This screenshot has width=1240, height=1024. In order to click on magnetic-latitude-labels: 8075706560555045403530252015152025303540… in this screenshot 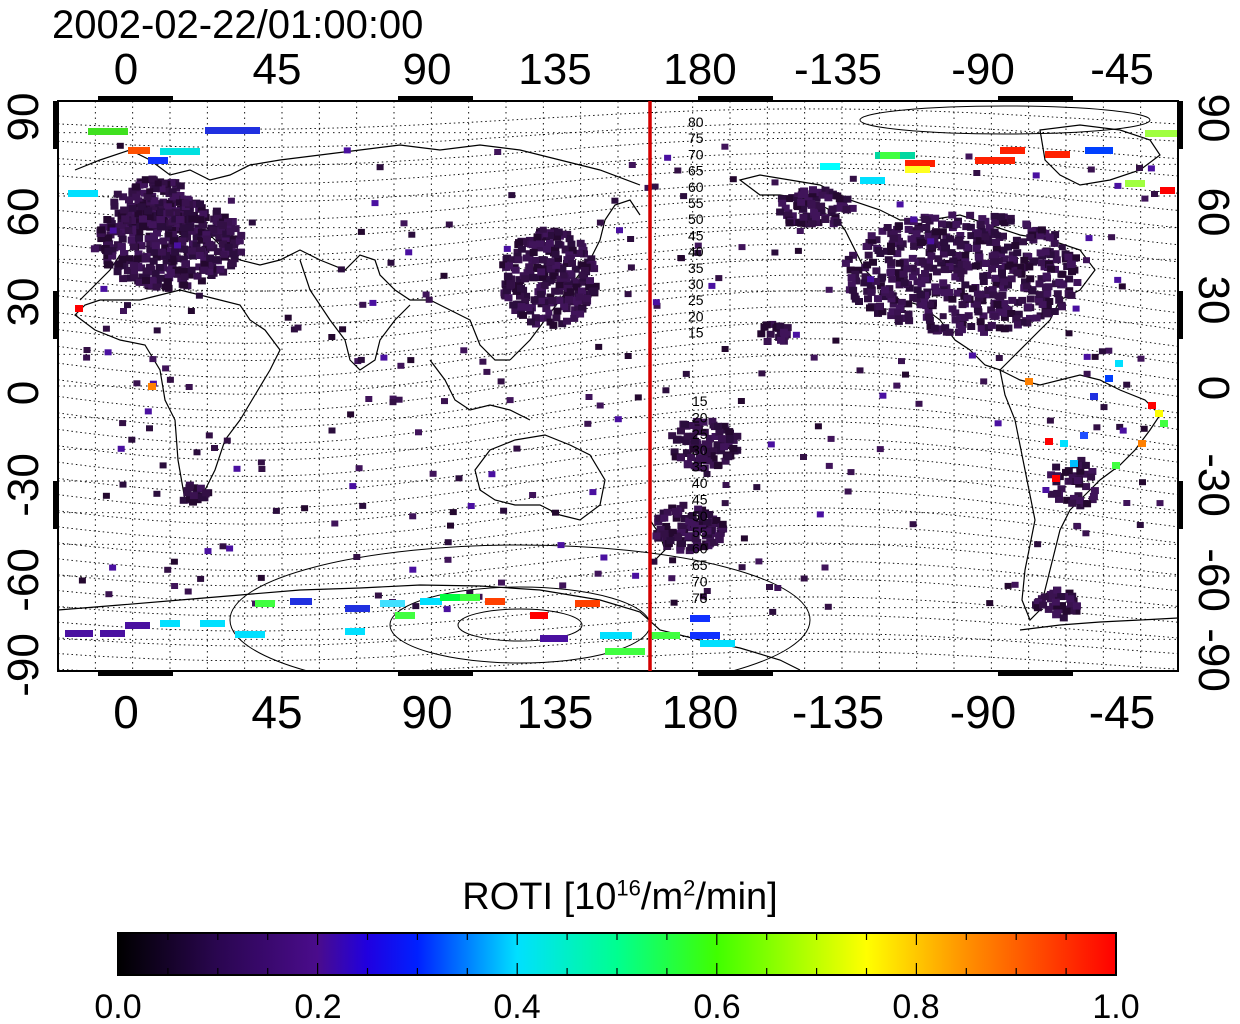, I will do `click(698, 360)`.